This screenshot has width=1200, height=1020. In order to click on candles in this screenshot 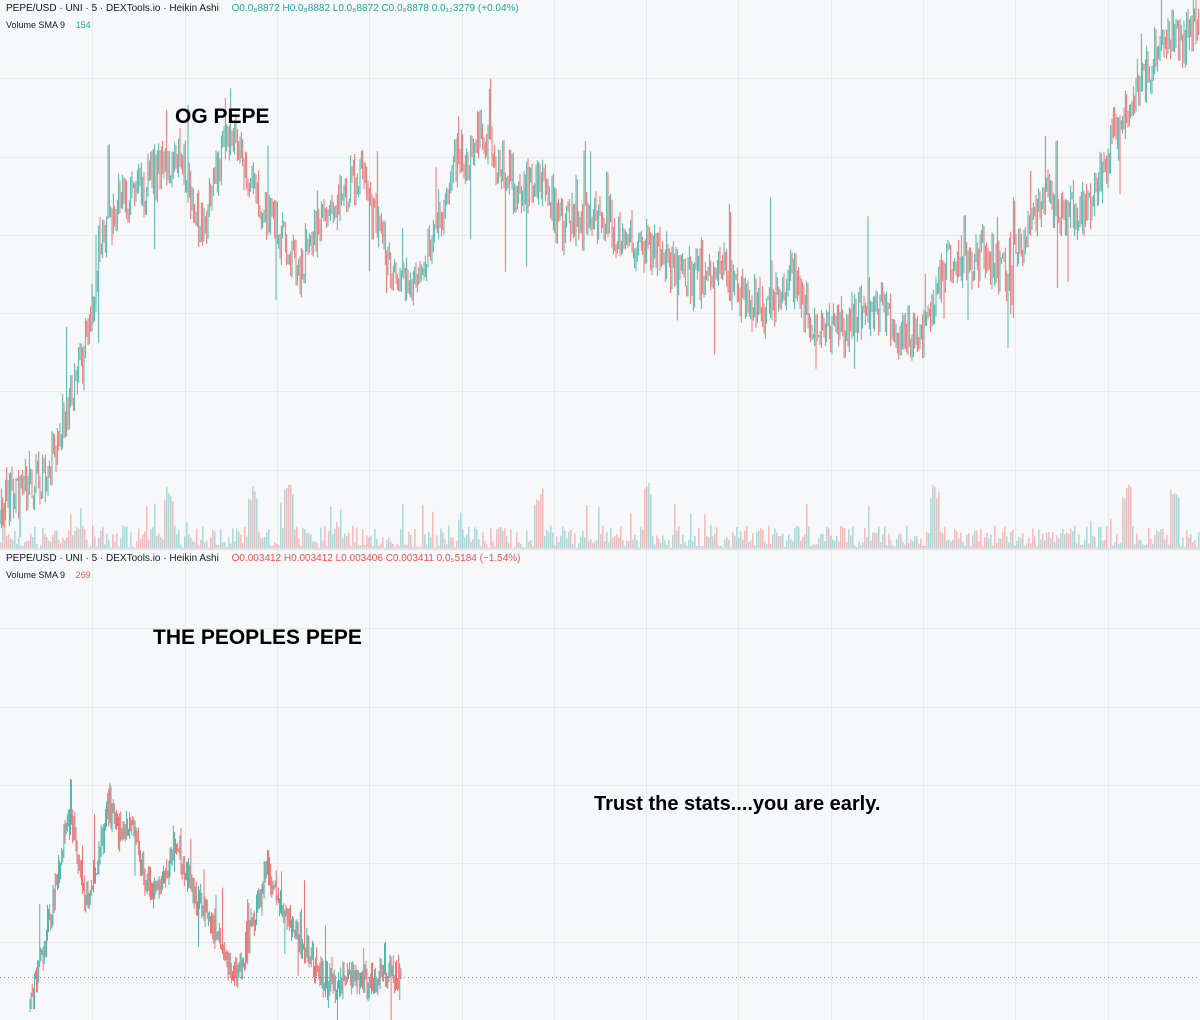, I will do `click(215, 899)`.